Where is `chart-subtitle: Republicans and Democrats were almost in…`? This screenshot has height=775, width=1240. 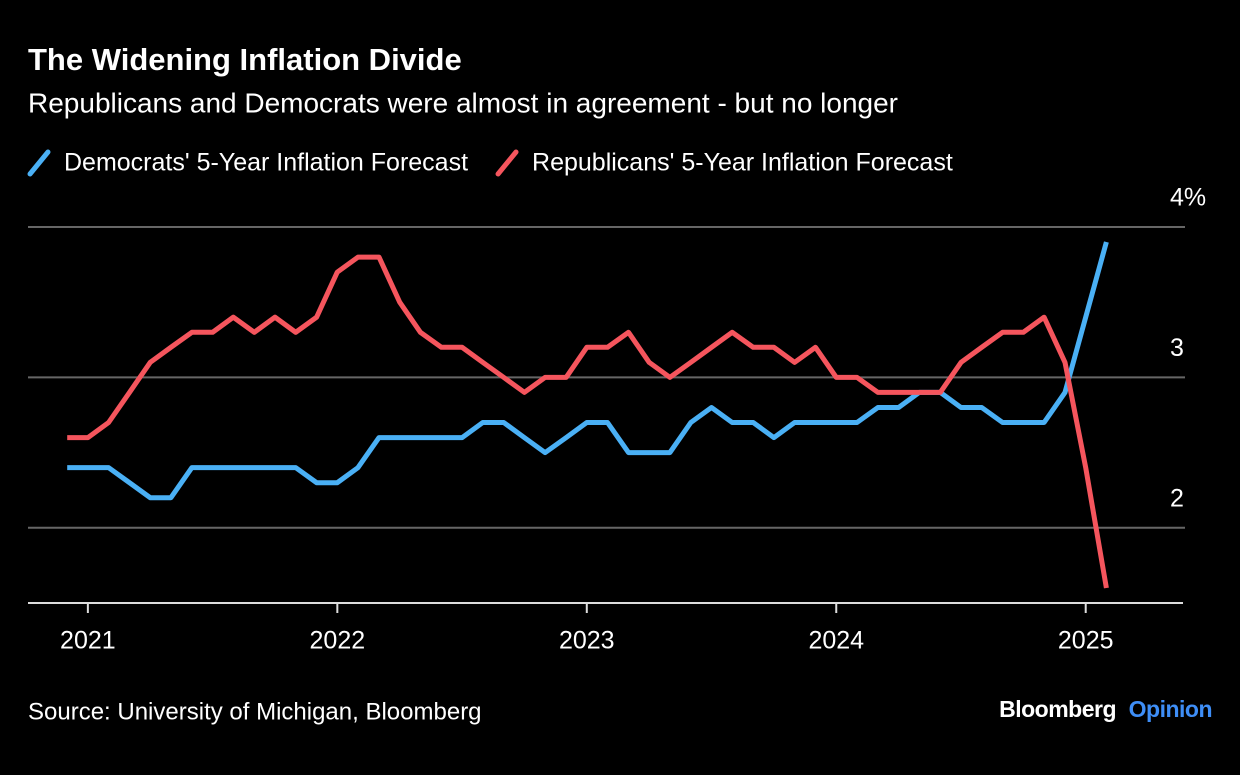 chart-subtitle: Republicans and Democrats were almost in… is located at coordinates (463, 102).